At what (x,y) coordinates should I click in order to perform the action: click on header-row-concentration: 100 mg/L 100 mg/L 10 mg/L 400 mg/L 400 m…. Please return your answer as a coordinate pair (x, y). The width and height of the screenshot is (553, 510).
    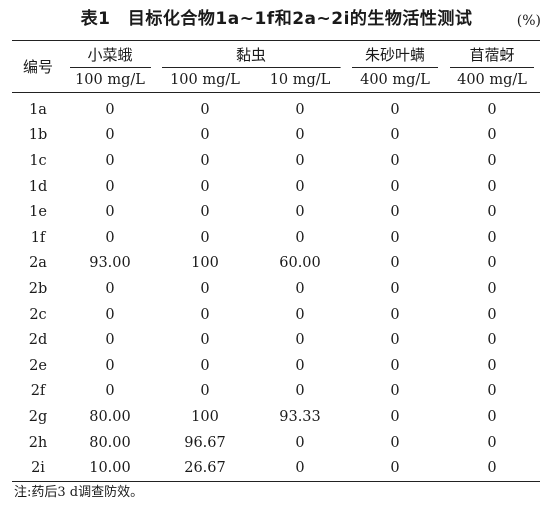
    Looking at the image, I should click on (276, 80).